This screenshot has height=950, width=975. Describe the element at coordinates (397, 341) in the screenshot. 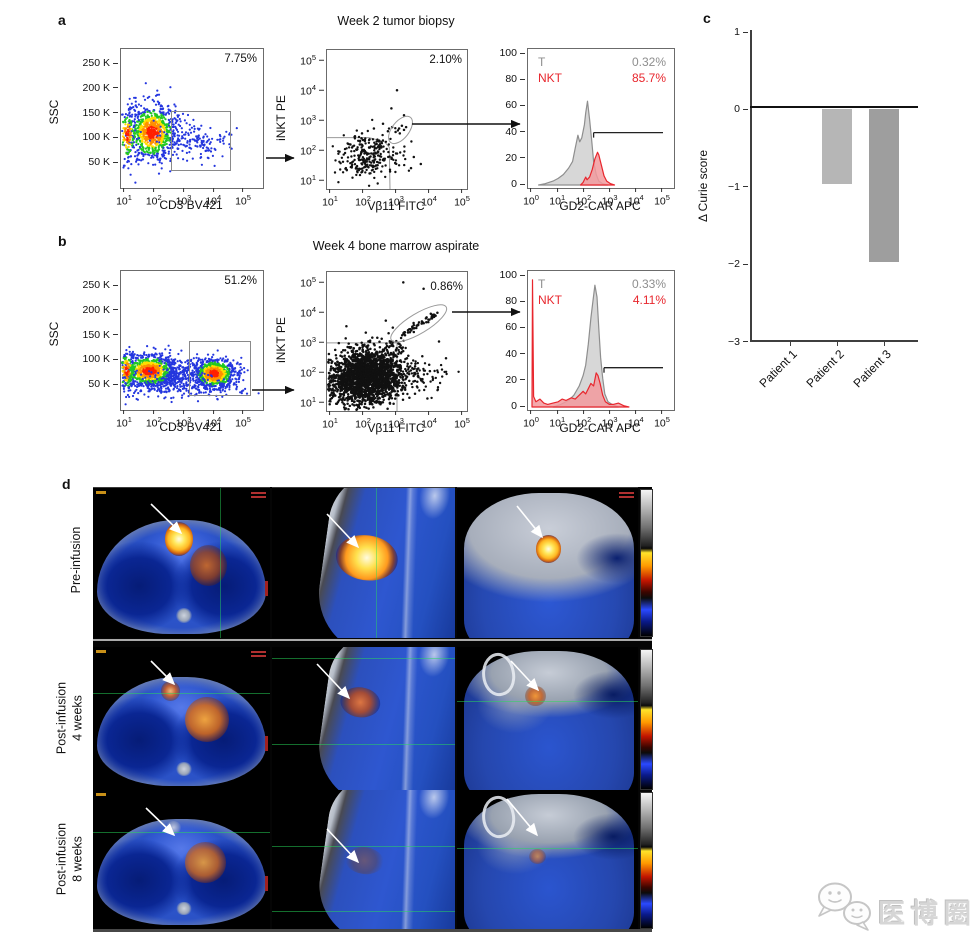

I see `plot-b-inkt-vb11: 0.86%` at that location.